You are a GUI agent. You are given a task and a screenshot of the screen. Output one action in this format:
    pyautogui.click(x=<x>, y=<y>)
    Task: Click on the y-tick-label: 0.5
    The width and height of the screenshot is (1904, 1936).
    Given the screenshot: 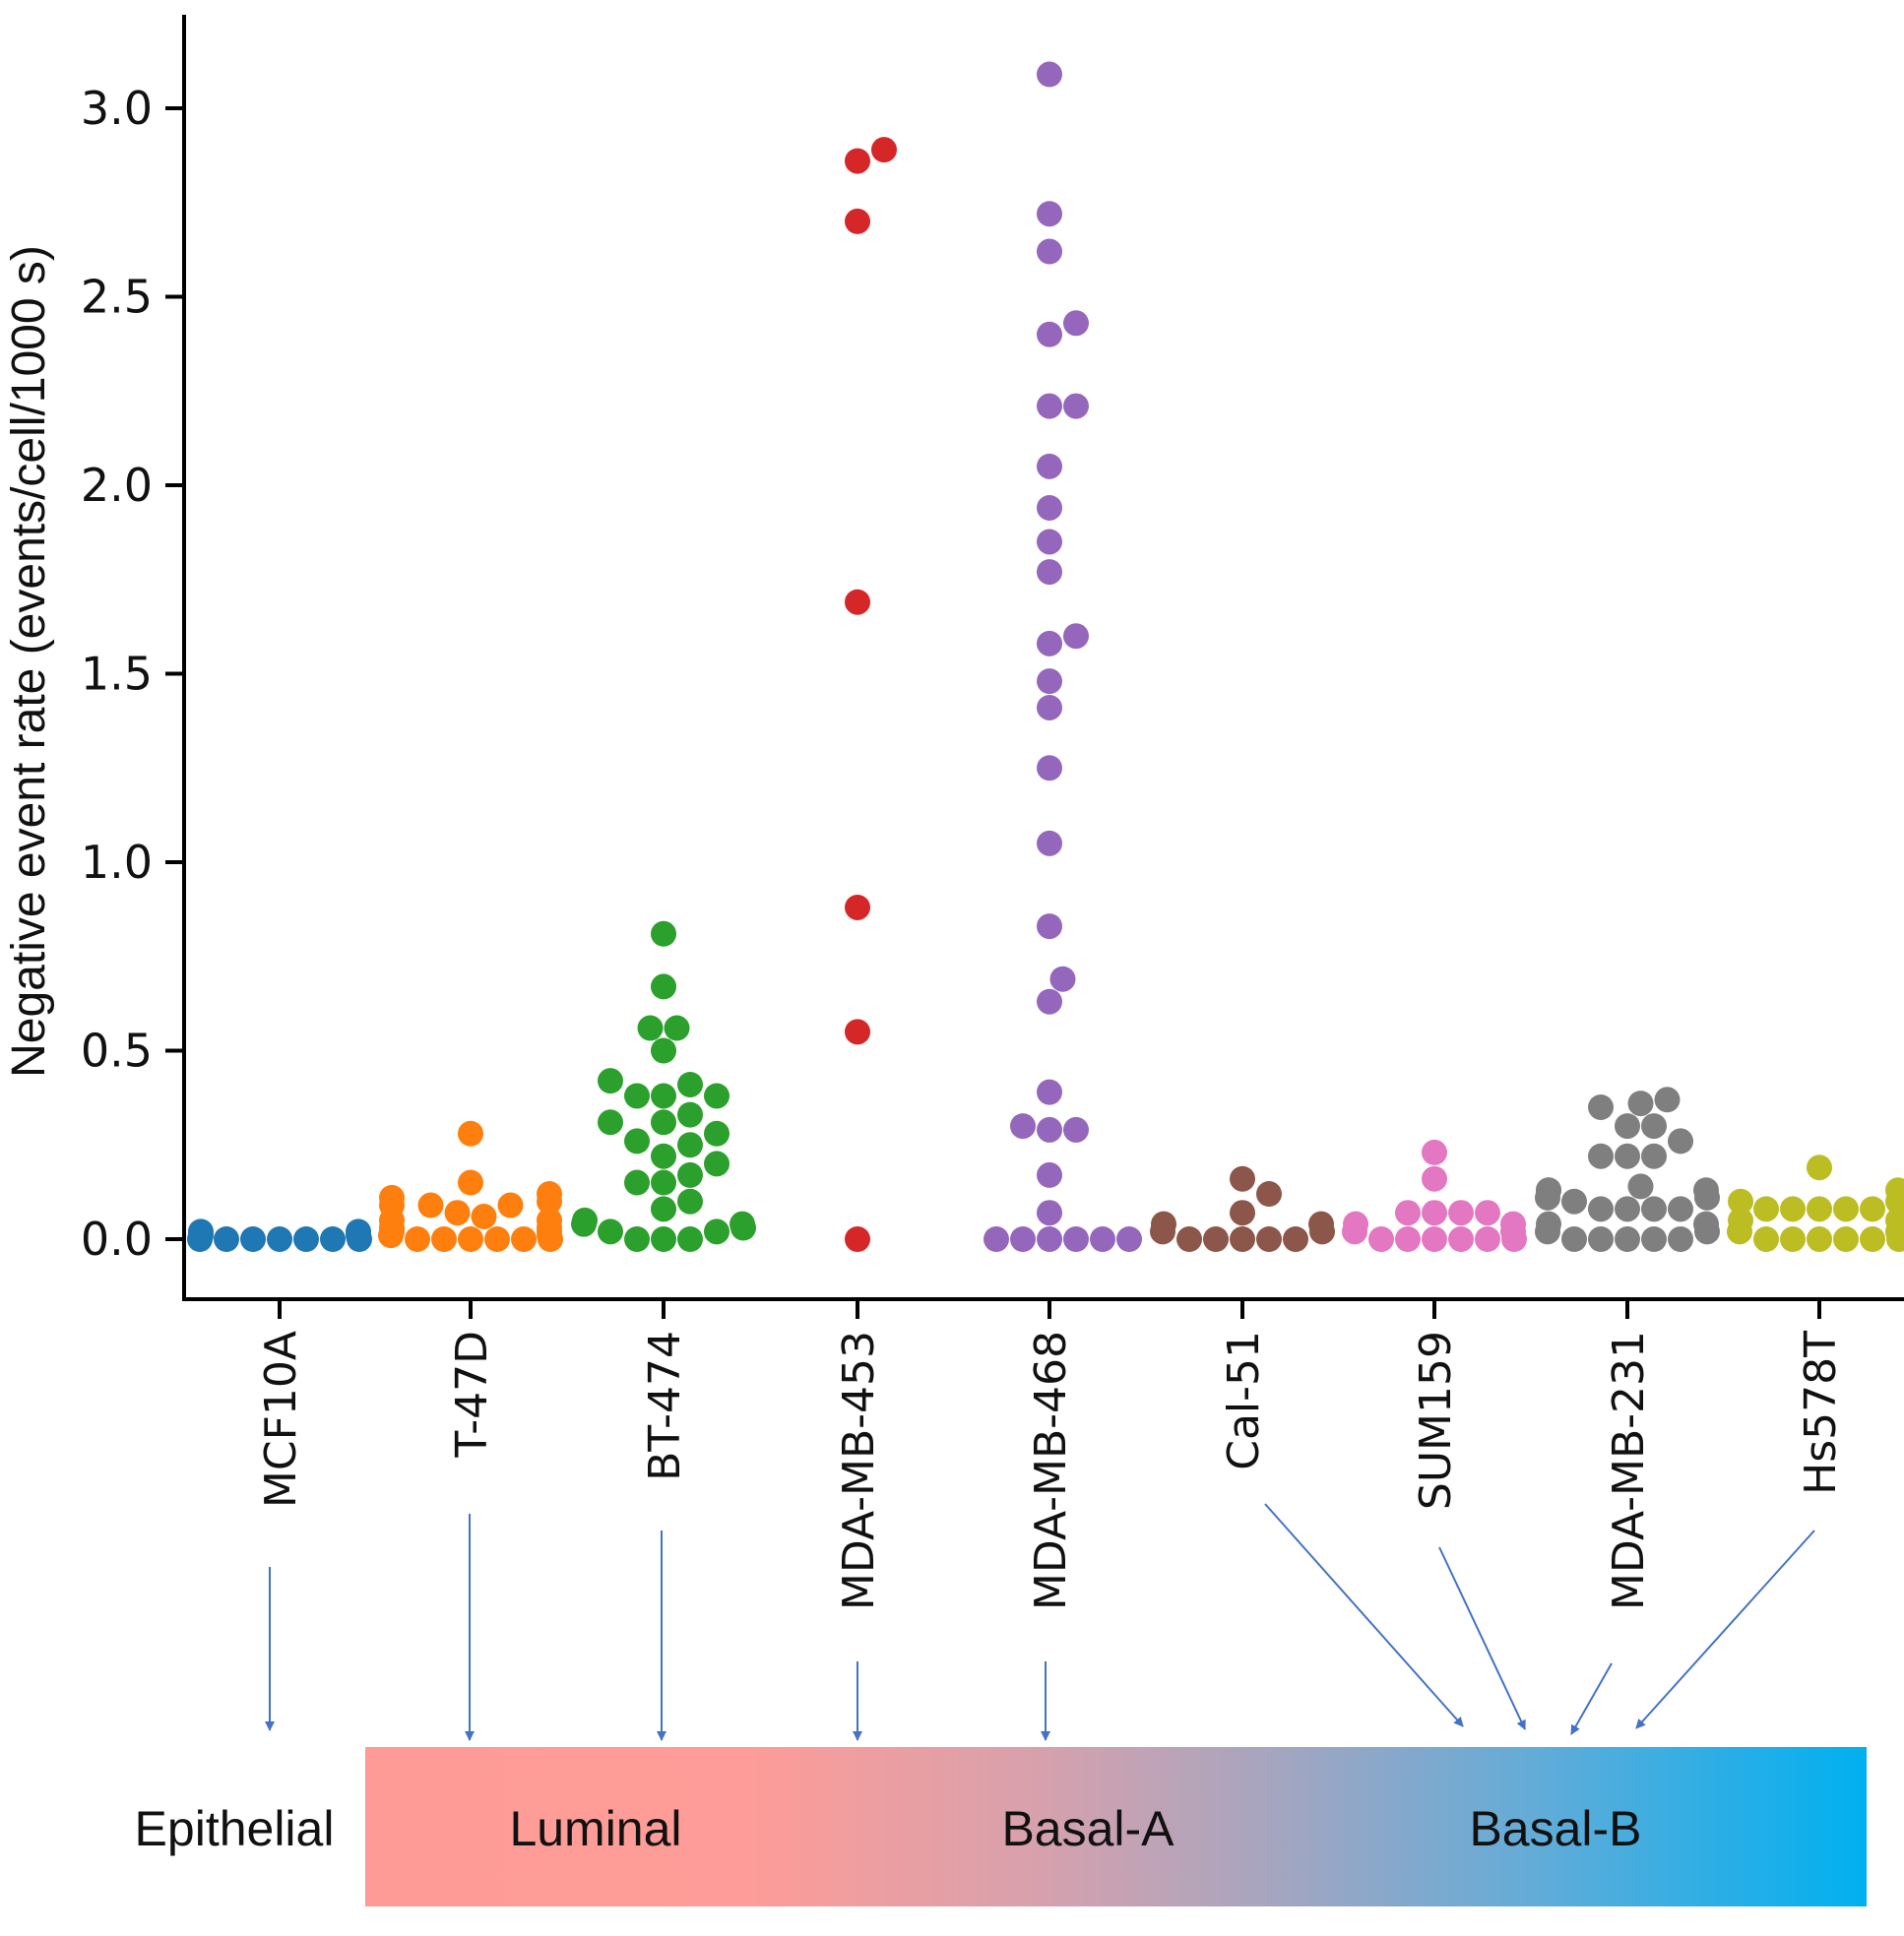 What is the action you would take?
    pyautogui.click(x=117, y=1052)
    